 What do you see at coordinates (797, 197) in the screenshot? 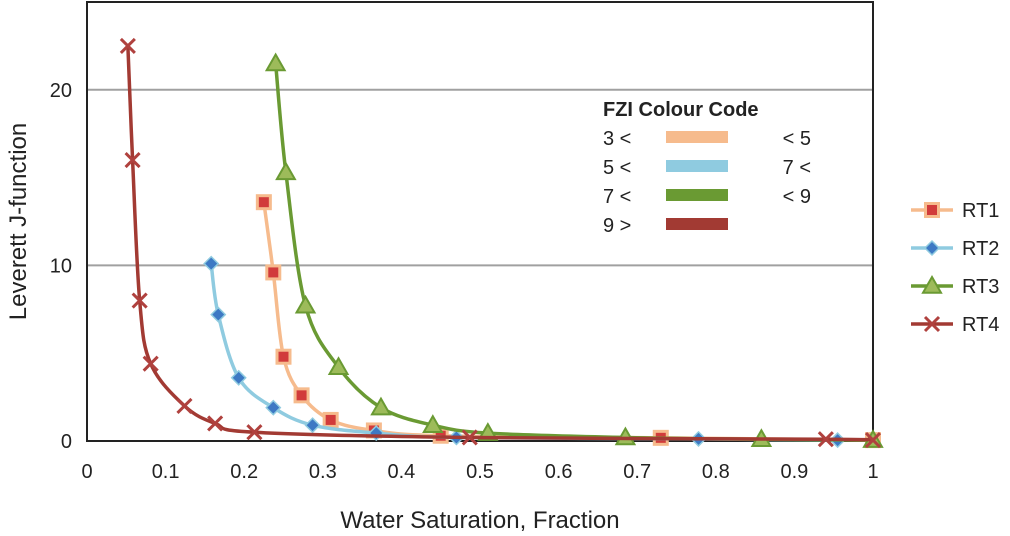
I see `fzi-row-2-right: < 9` at bounding box center [797, 197].